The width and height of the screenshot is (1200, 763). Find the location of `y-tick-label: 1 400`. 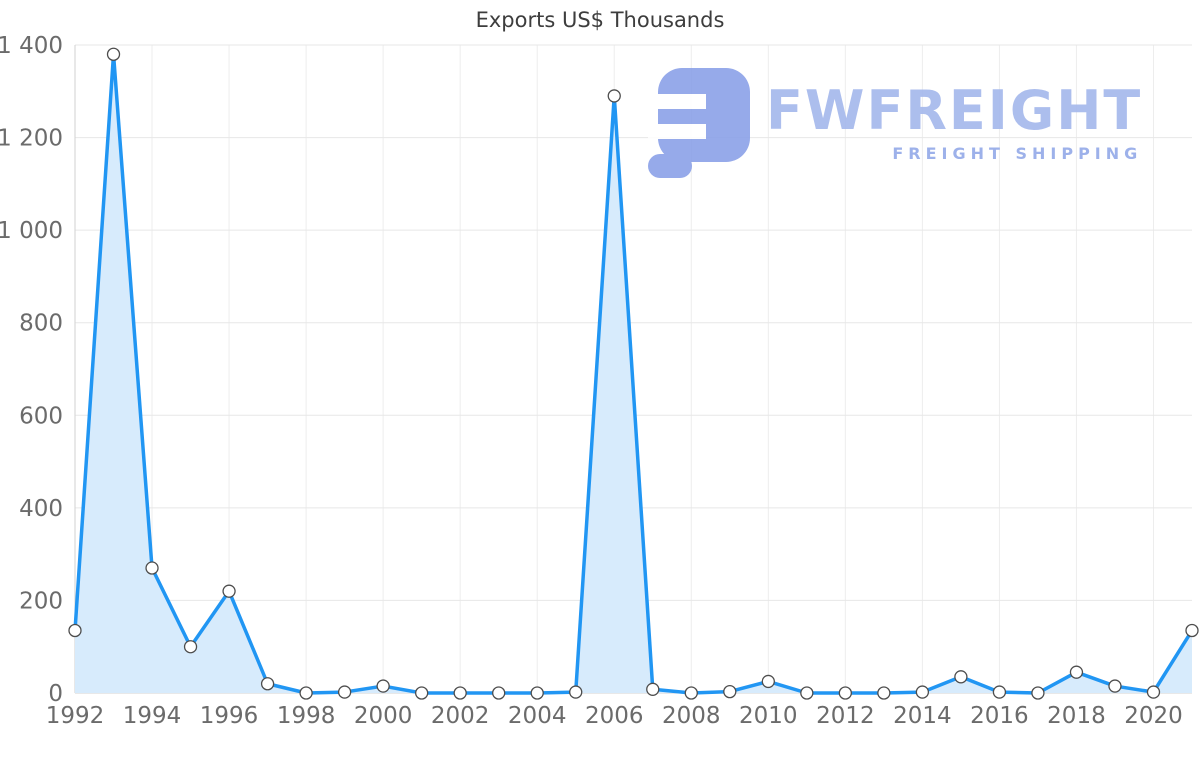

y-tick-label: 1 400 is located at coordinates (31, 46).